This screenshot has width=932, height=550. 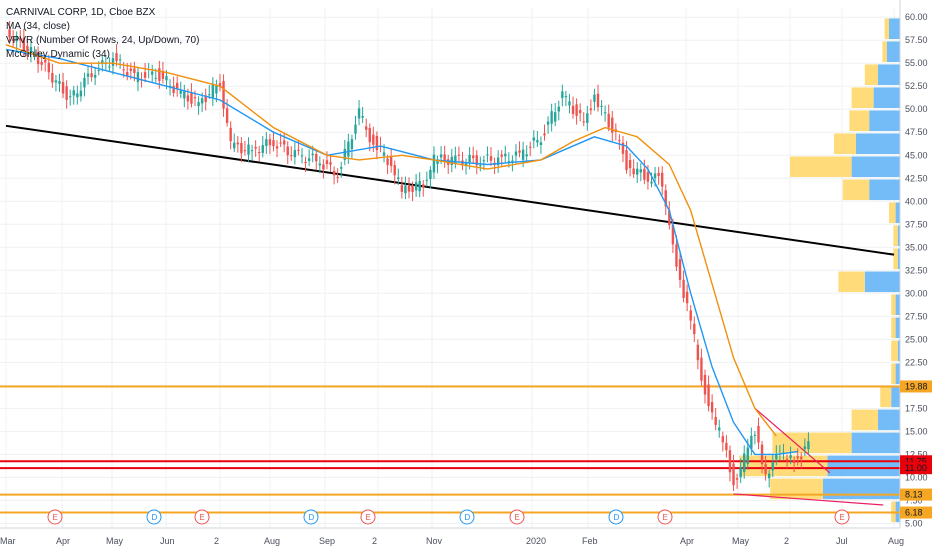 What do you see at coordinates (58, 54) in the screenshot?
I see `legend-mcginley: McGinley Dynamic (34)` at bounding box center [58, 54].